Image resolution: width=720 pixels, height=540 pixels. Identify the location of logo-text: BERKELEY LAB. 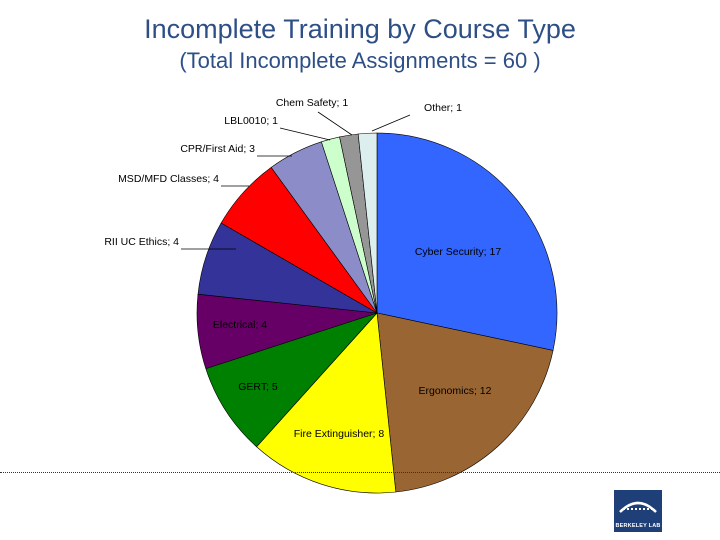
(638, 526).